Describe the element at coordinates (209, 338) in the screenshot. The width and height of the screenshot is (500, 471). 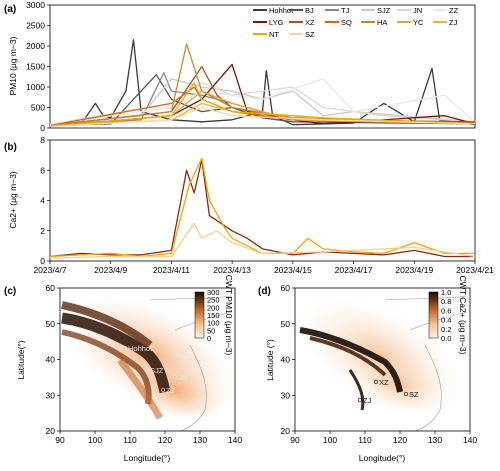
I see `colorbar-tick-label-6: 0` at that location.